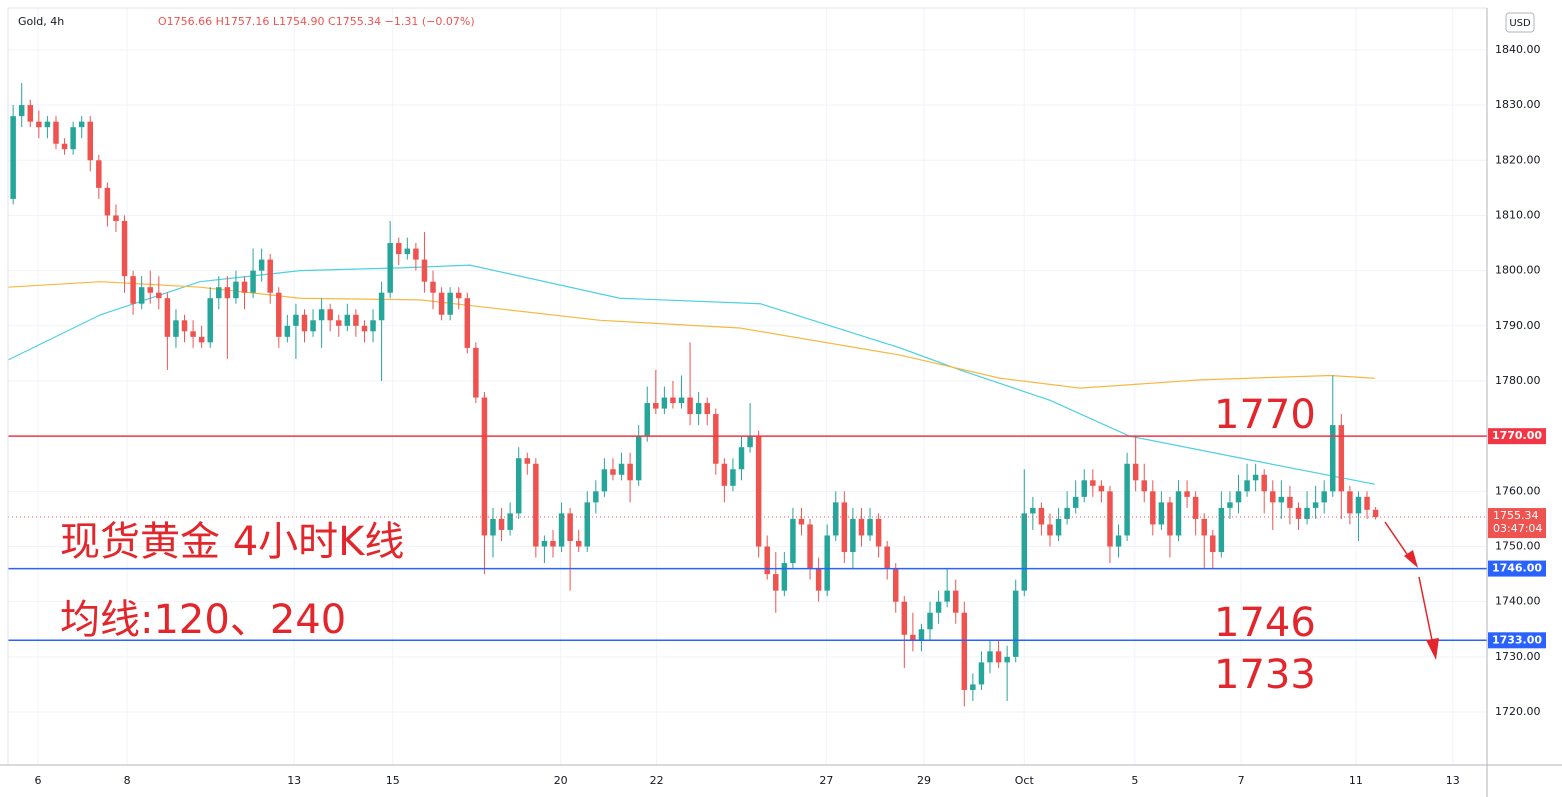 This screenshot has height=797, width=1562. What do you see at coordinates (1516, 515) in the screenshot?
I see `last-price-label: 1755.34` at bounding box center [1516, 515].